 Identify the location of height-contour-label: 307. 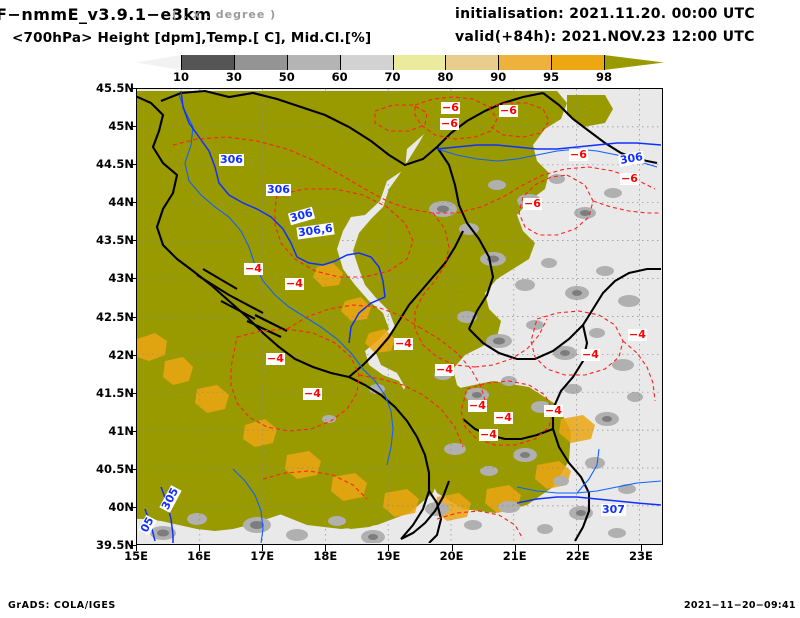
(613, 509).